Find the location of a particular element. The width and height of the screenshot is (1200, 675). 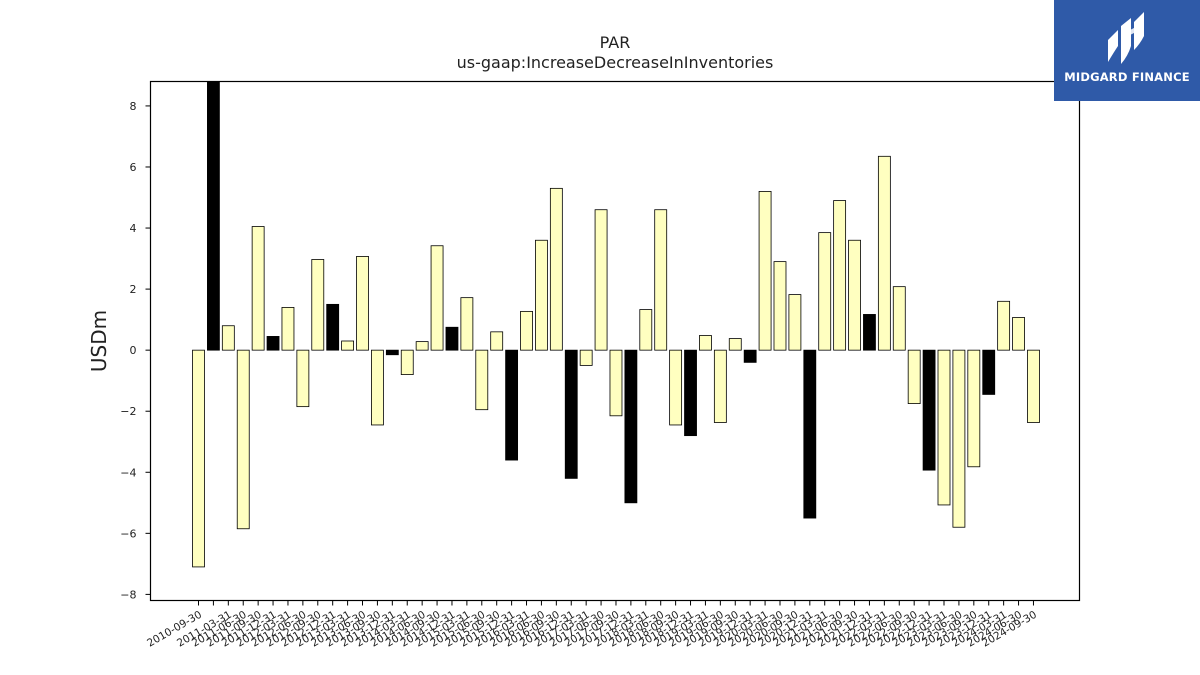

y-tick-label: 4 is located at coordinates (133, 228).